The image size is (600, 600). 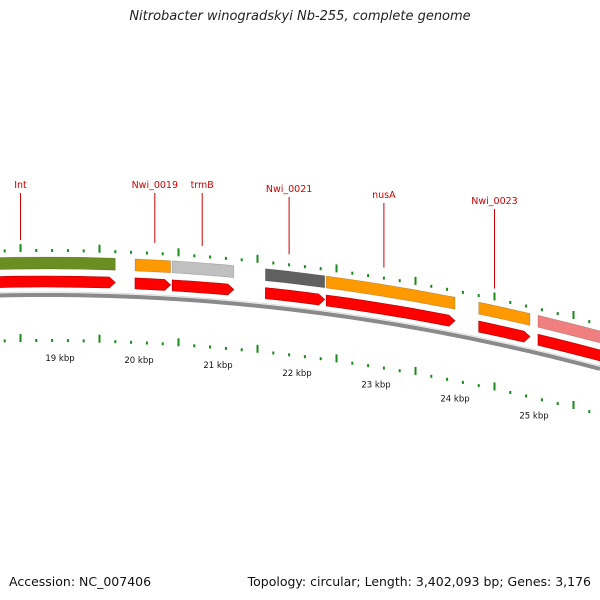 I want to click on backbone-line, so click(x=300, y=332).